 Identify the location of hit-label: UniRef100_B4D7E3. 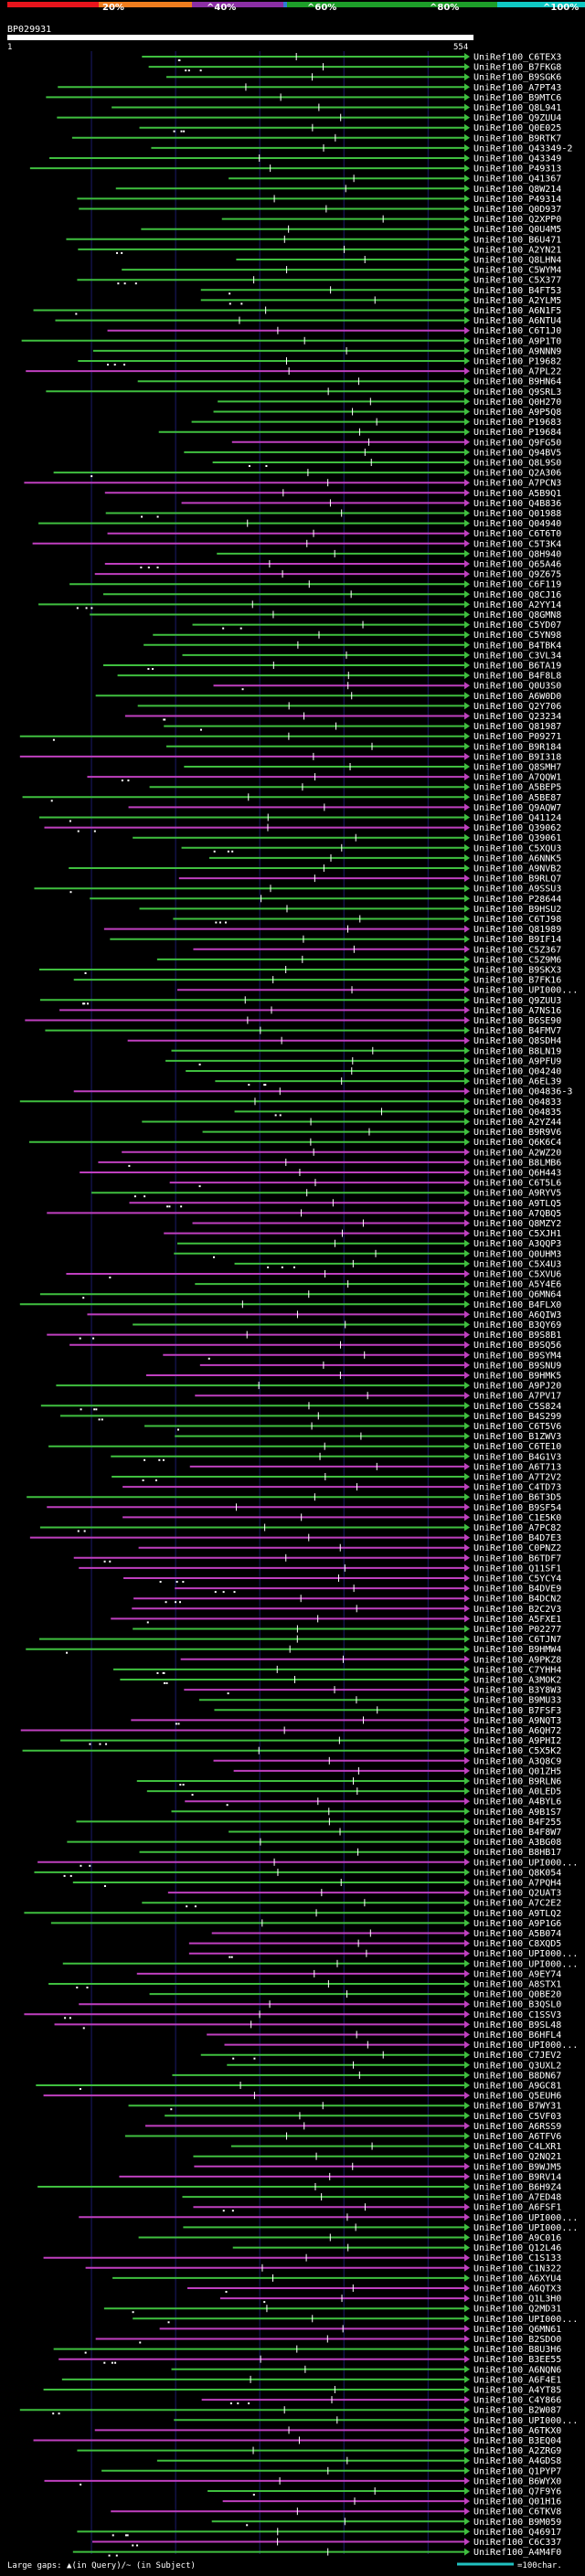
(517, 1538).